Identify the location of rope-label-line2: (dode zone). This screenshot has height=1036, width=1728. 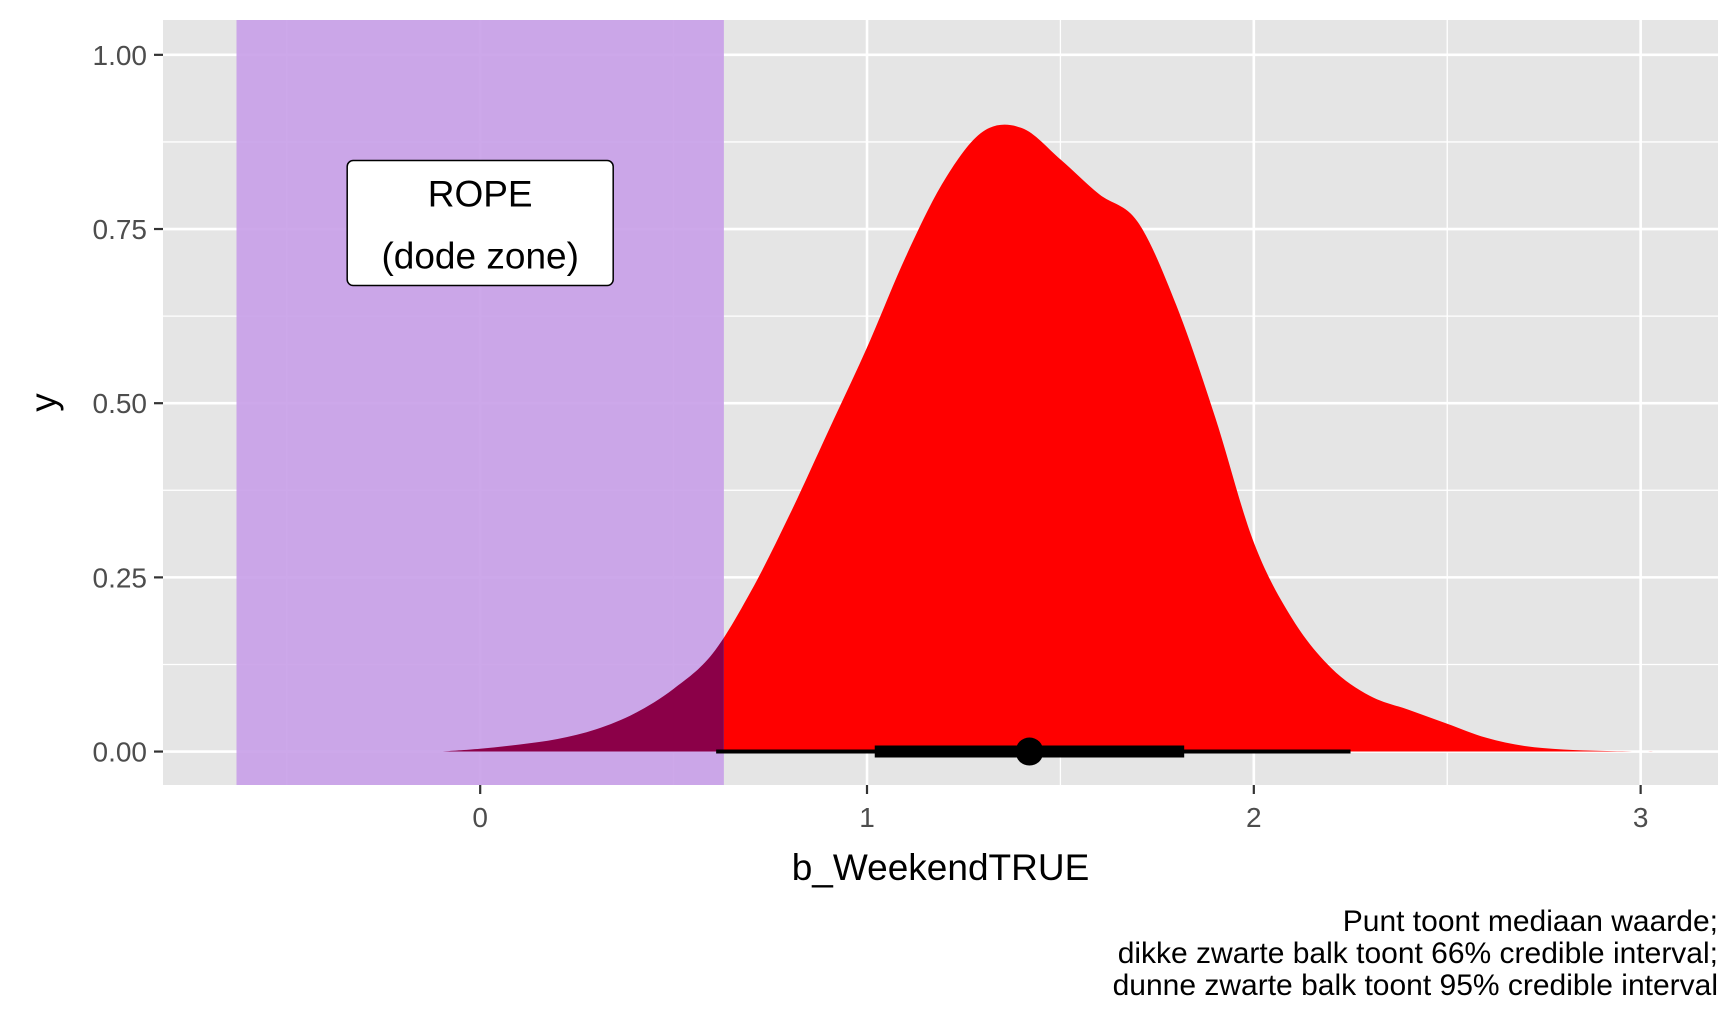
(479, 256).